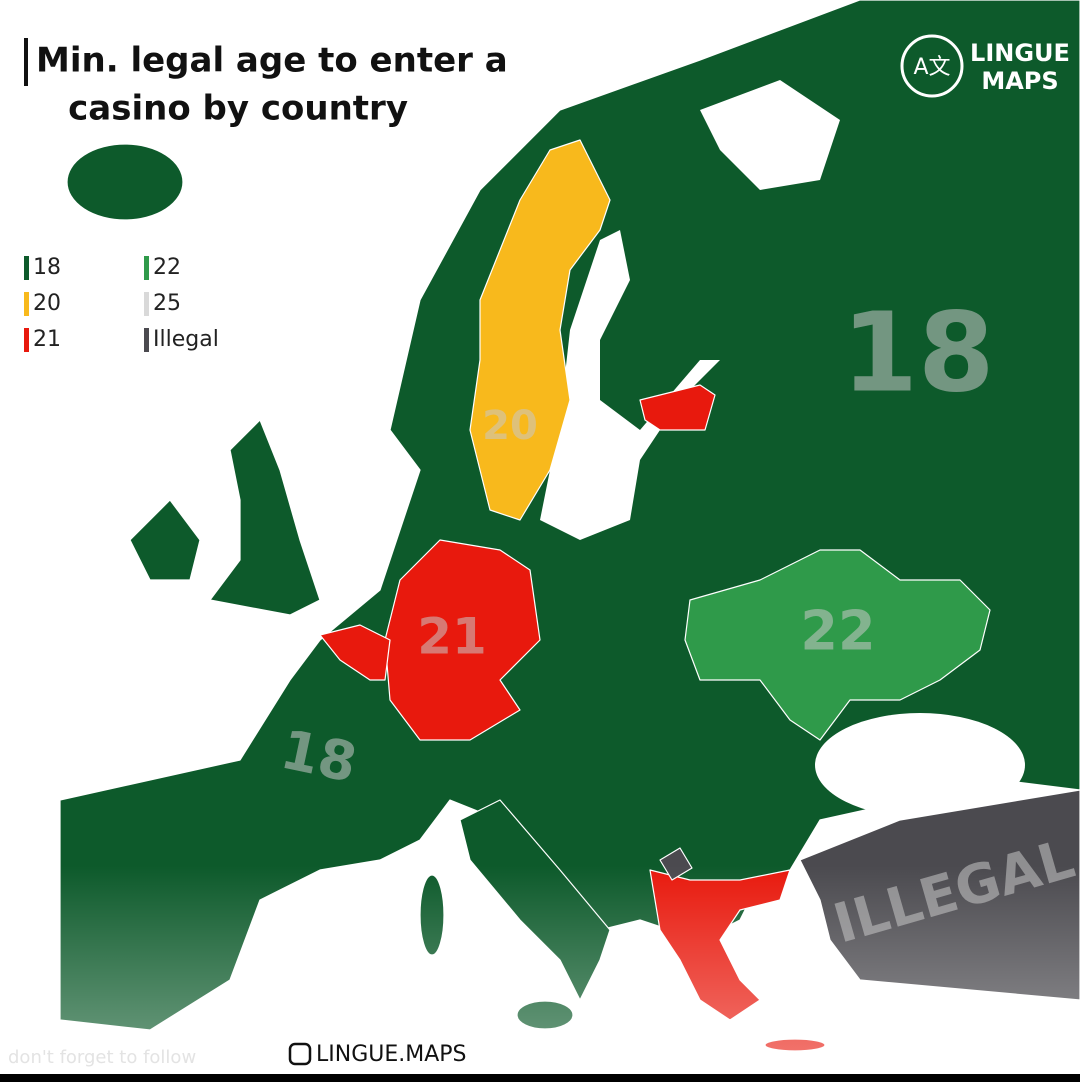 This screenshot has height=1082, width=1080. Describe the element at coordinates (837, 631) in the screenshot. I see `map-label: 22` at that location.